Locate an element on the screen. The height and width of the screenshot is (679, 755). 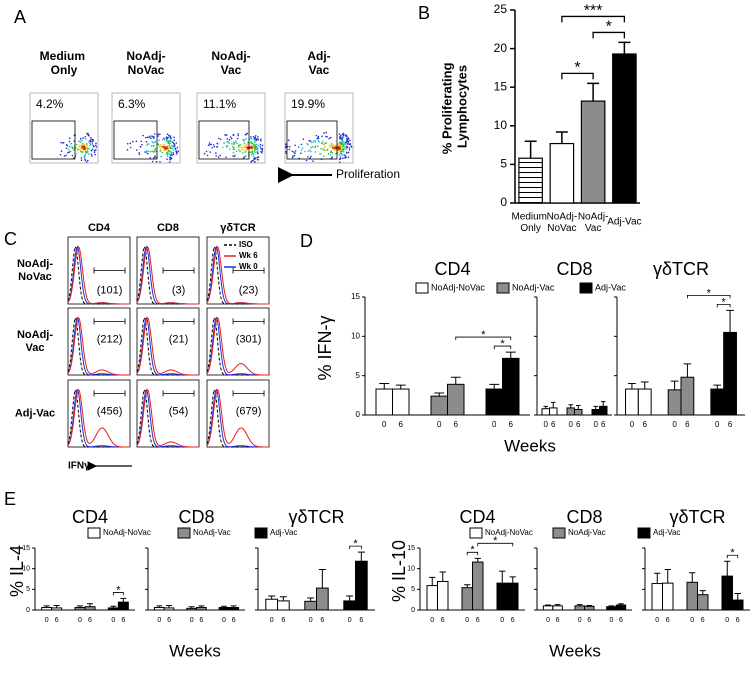
panel-title: CD4 is located at coordinates (90, 517).